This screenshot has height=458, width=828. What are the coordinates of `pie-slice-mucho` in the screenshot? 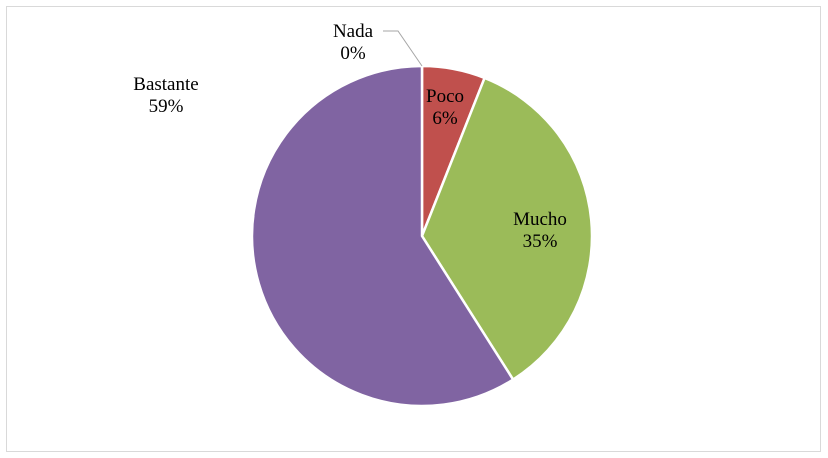 It's located at (507, 228).